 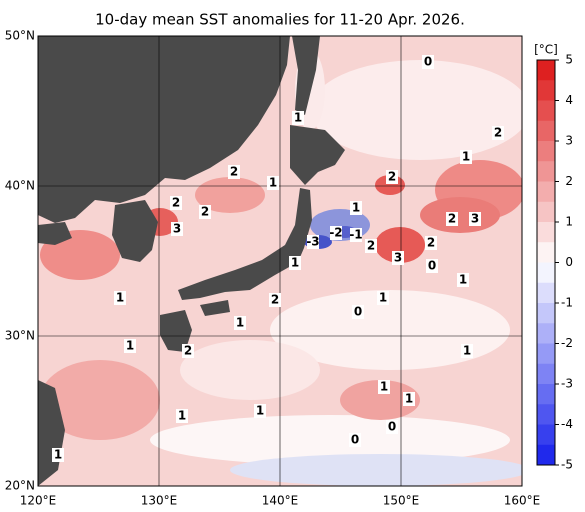 What do you see at coordinates (20, 336) in the screenshot?
I see `lat-label: 30°N` at bounding box center [20, 336].